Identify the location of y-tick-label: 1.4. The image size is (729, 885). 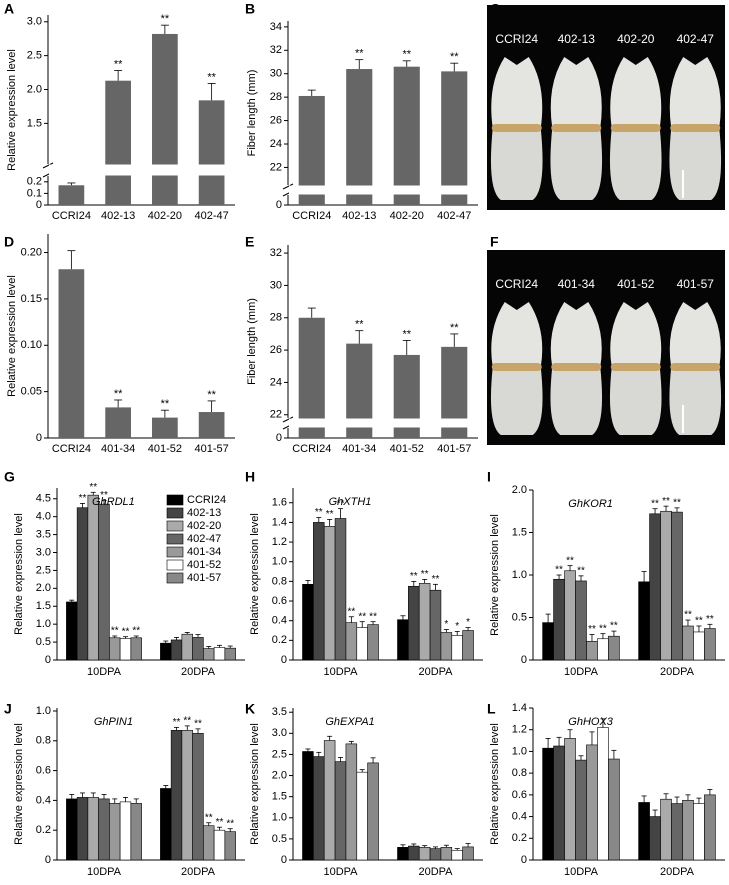
(279, 522).